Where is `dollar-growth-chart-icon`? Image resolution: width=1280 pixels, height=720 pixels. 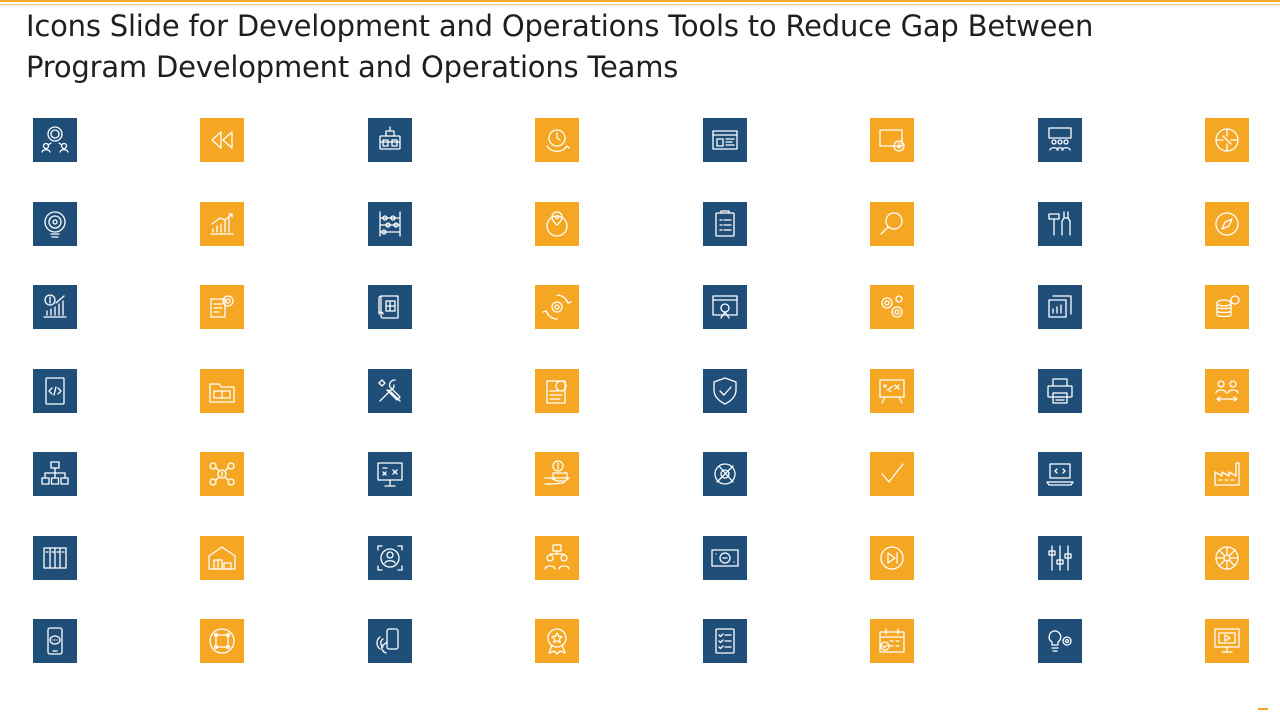
dollar-growth-chart-icon is located at coordinates (55, 307).